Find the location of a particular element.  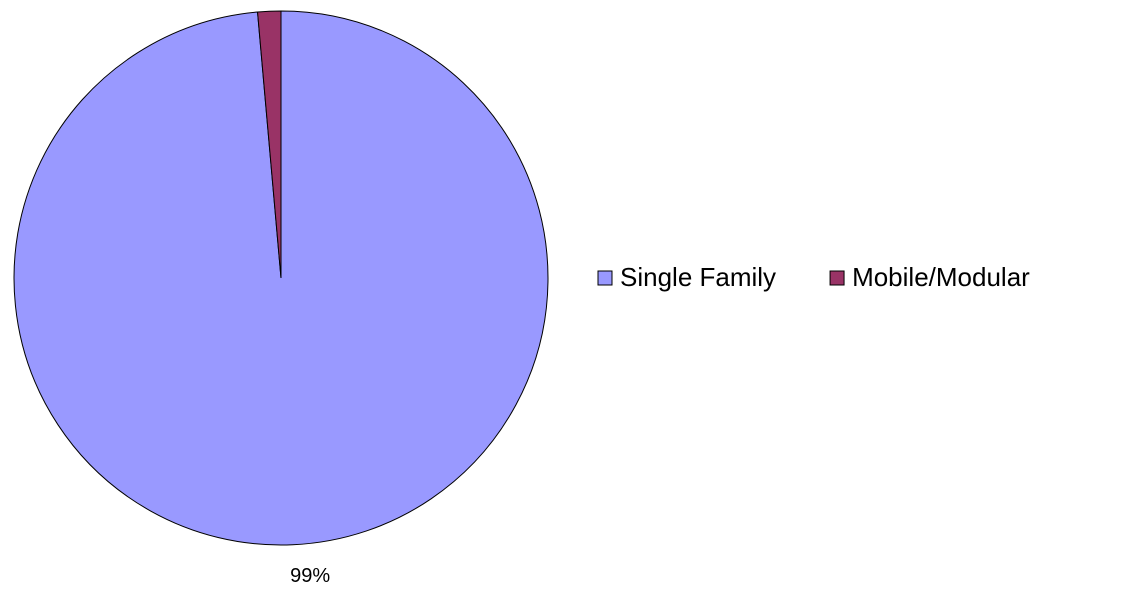

legend-label: Mobile/Modular is located at coordinates (941, 277).